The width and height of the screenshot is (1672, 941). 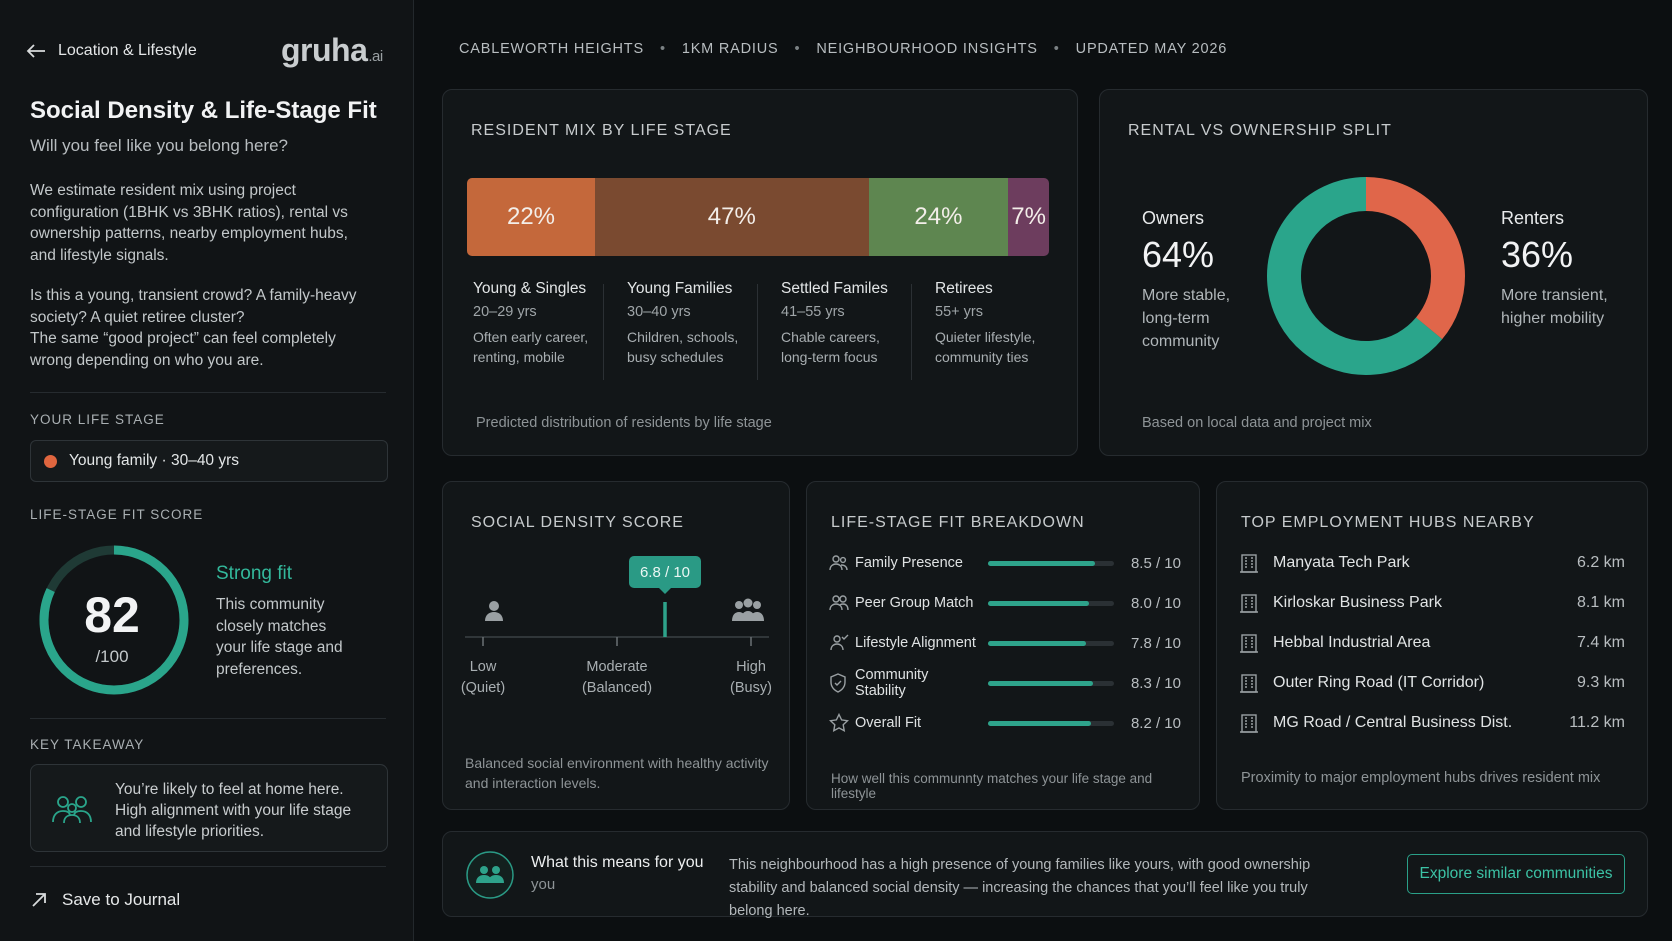 I want to click on density-scale, so click(x=617, y=616).